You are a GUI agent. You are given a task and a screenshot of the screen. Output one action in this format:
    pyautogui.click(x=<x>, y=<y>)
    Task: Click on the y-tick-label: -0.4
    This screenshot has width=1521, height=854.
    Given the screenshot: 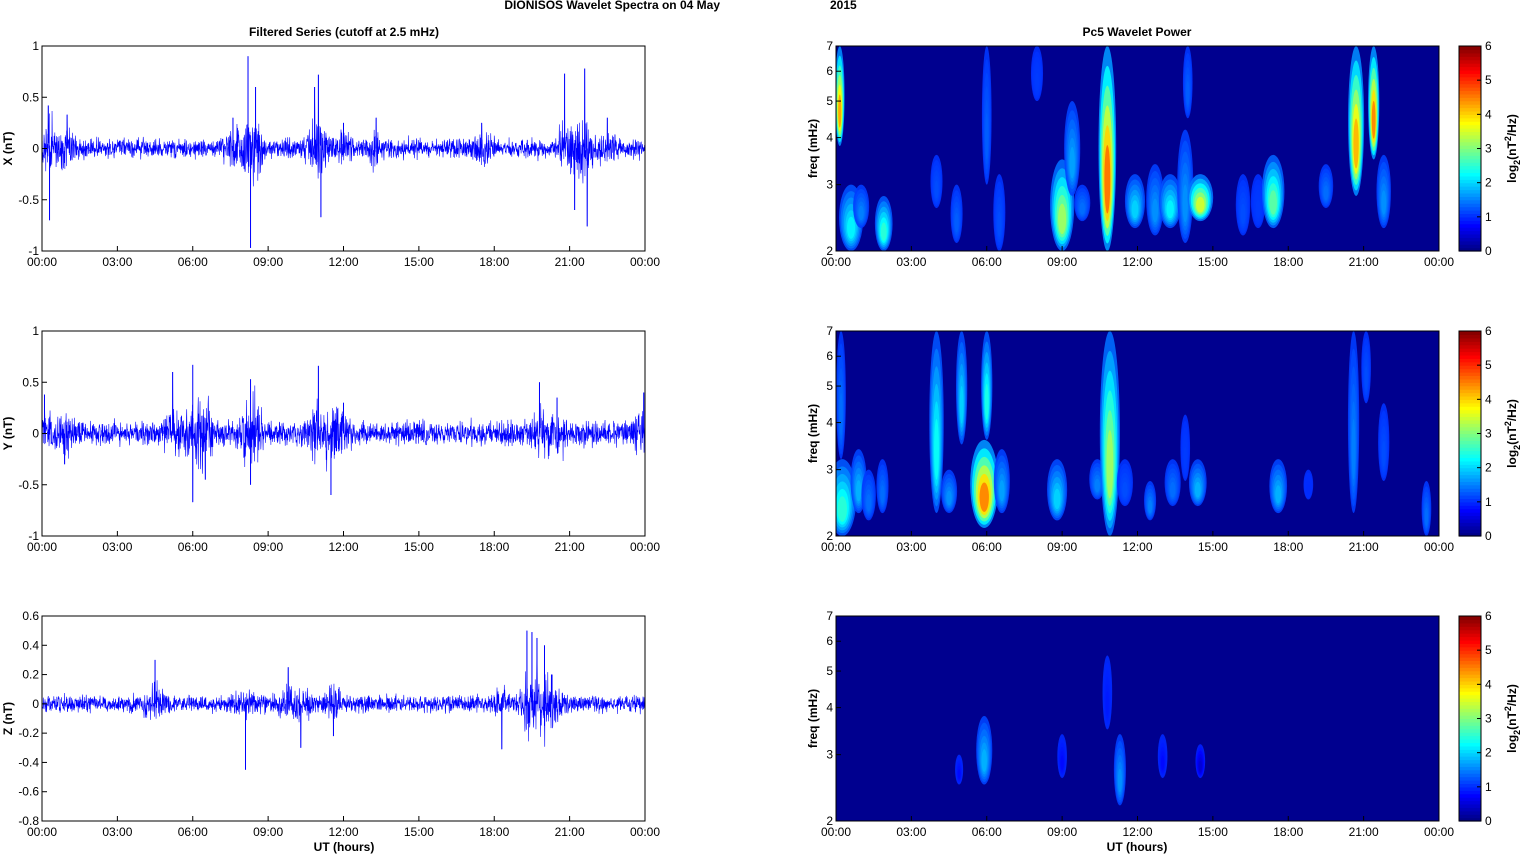 What is the action you would take?
    pyautogui.click(x=28, y=762)
    